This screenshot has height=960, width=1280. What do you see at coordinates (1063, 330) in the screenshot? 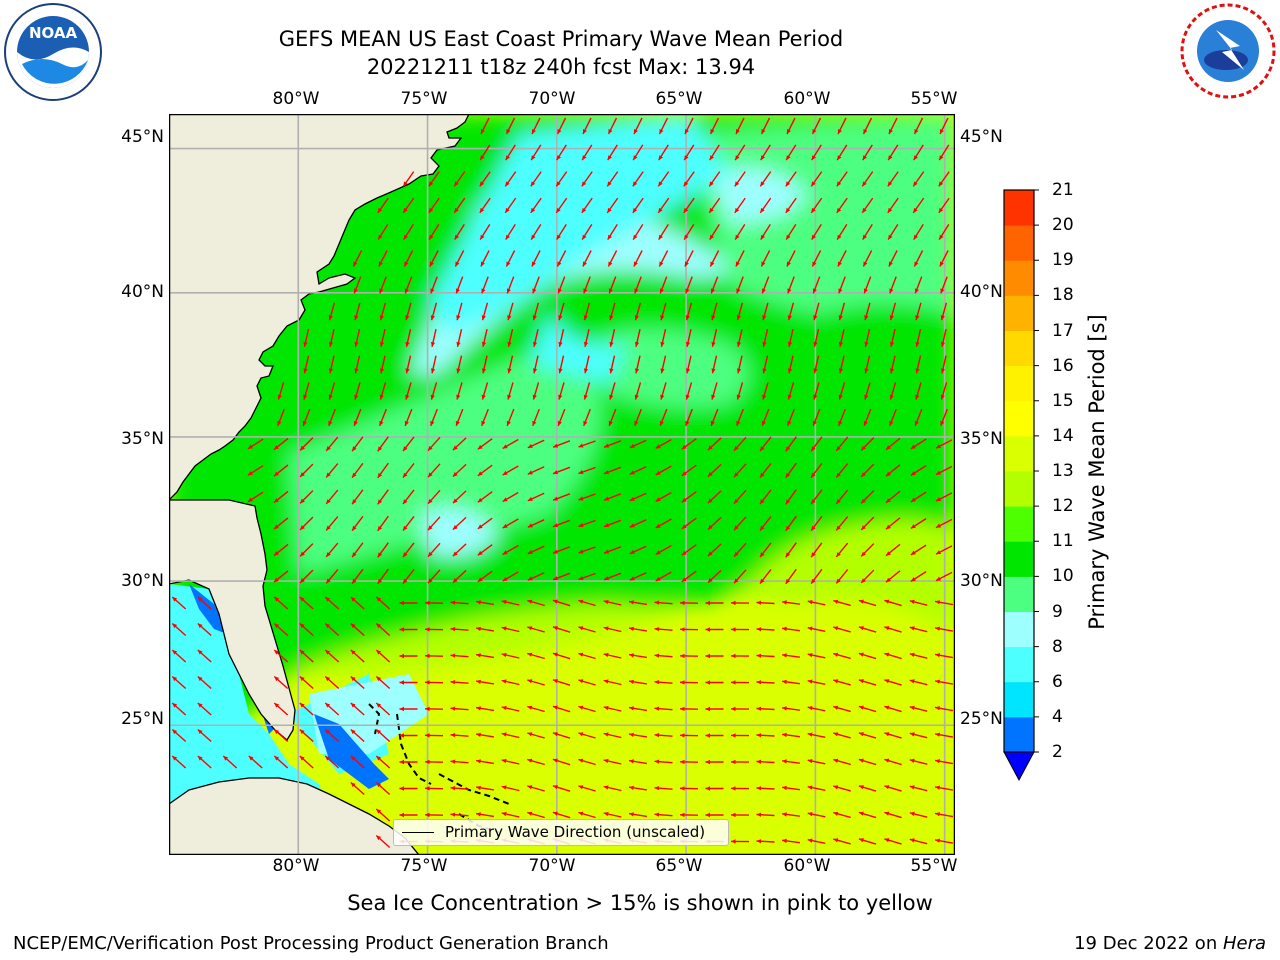
I see `colorbar-tick-label: 17` at bounding box center [1063, 330].